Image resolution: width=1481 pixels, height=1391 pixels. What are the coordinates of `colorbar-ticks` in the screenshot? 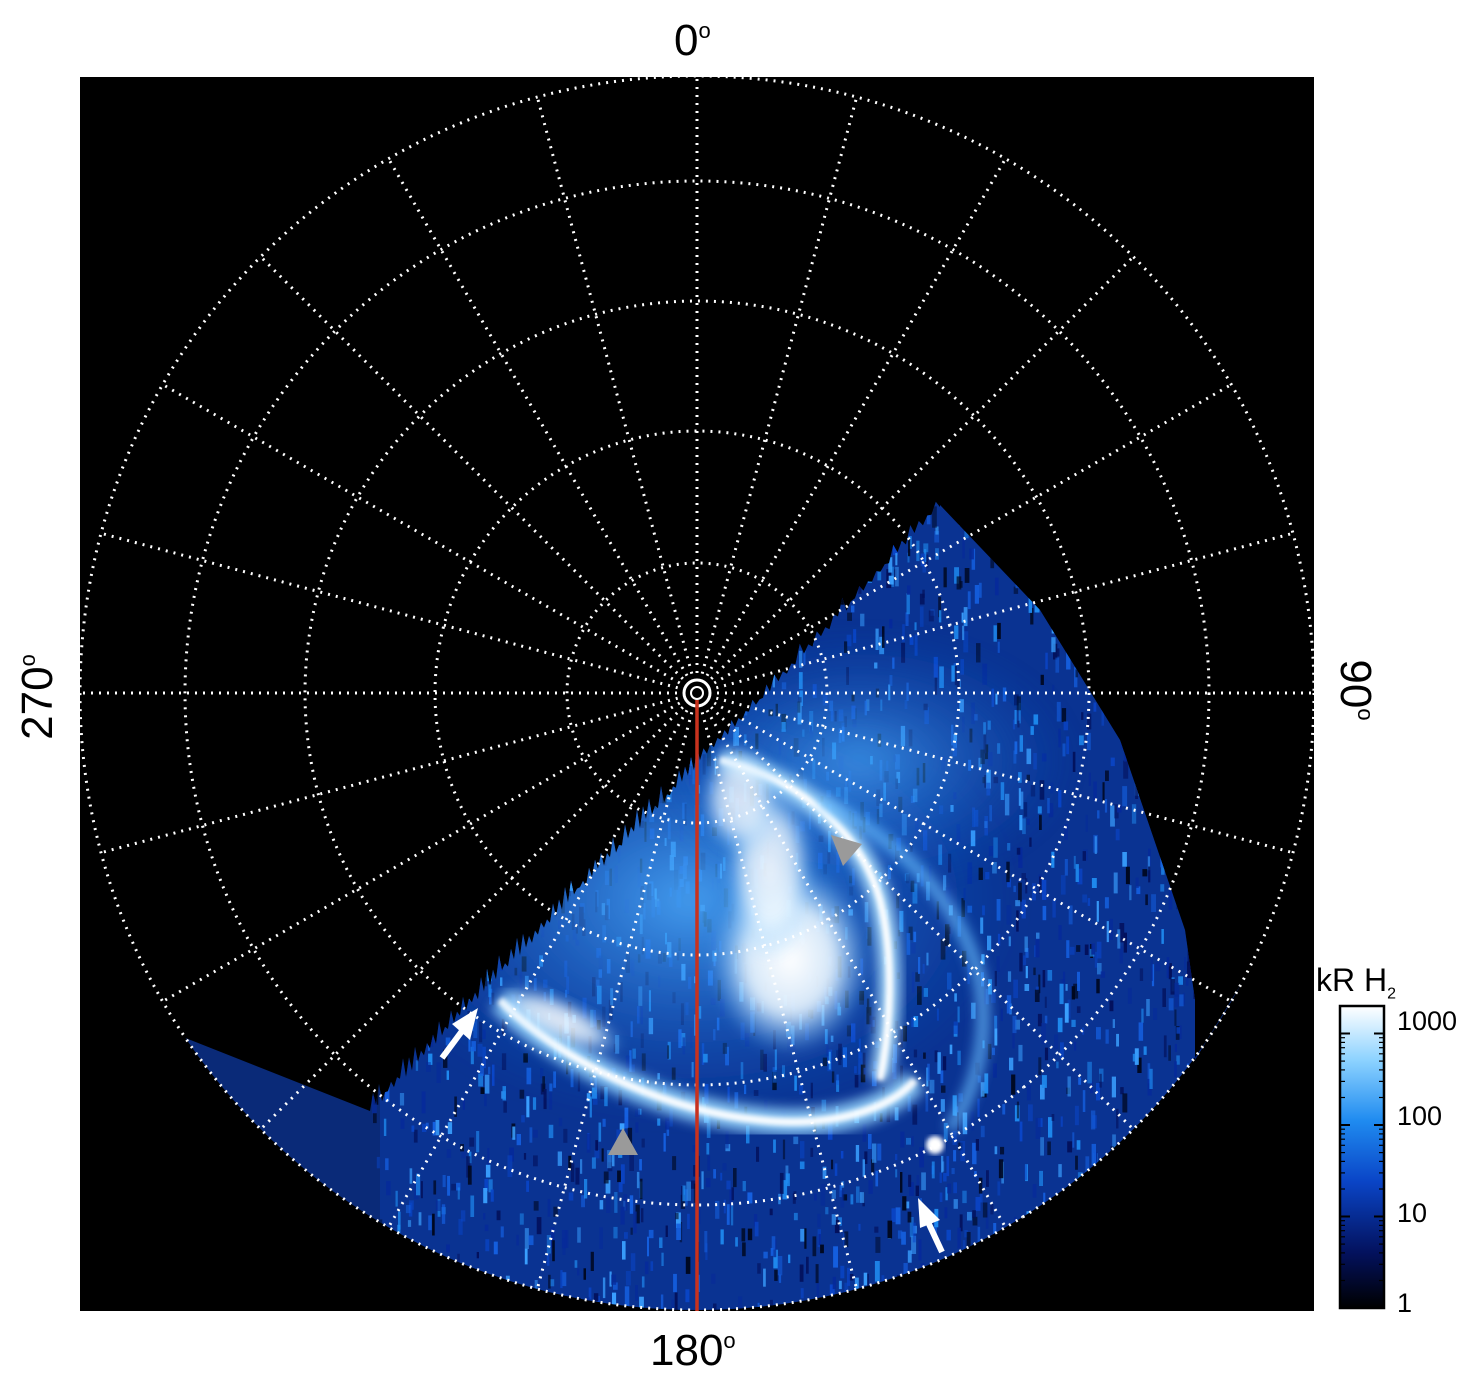 It's located at (1362, 1157).